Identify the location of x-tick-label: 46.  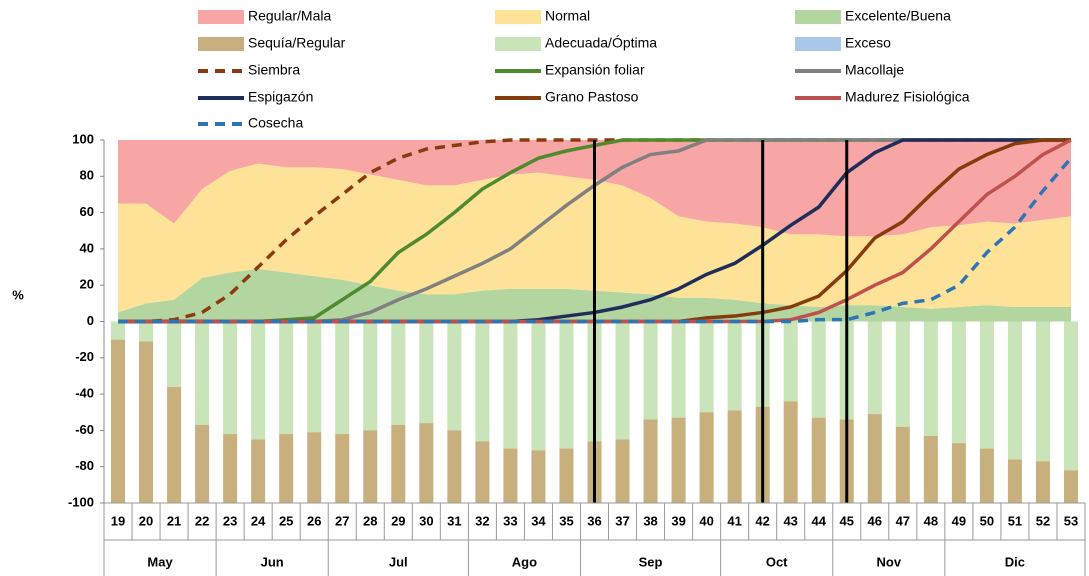
(875, 520).